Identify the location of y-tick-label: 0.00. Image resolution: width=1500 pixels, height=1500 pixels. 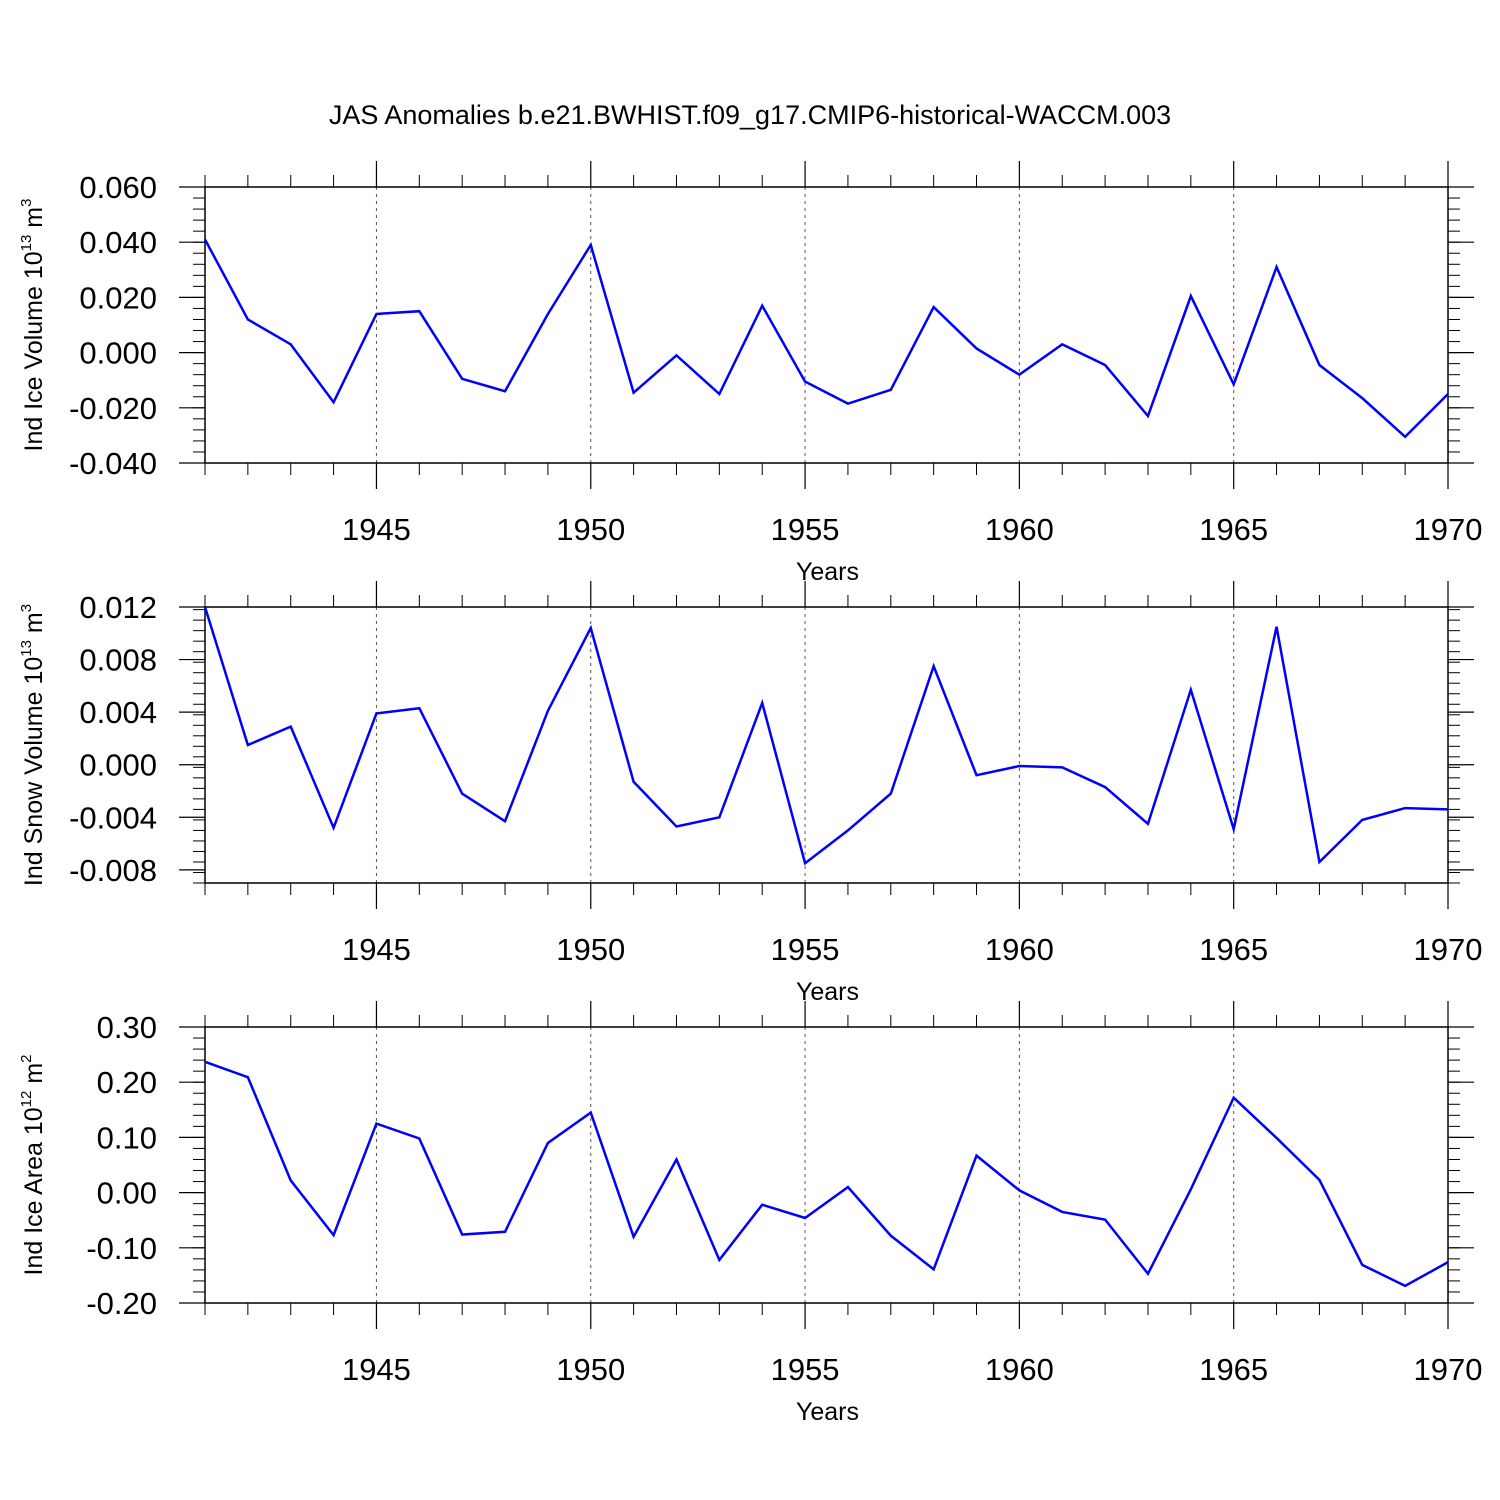
(127, 1193).